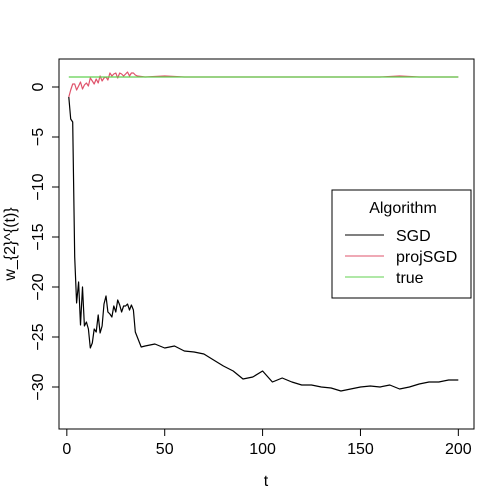  Describe the element at coordinates (266, 481) in the screenshot. I see `x-axis-label: t` at that location.